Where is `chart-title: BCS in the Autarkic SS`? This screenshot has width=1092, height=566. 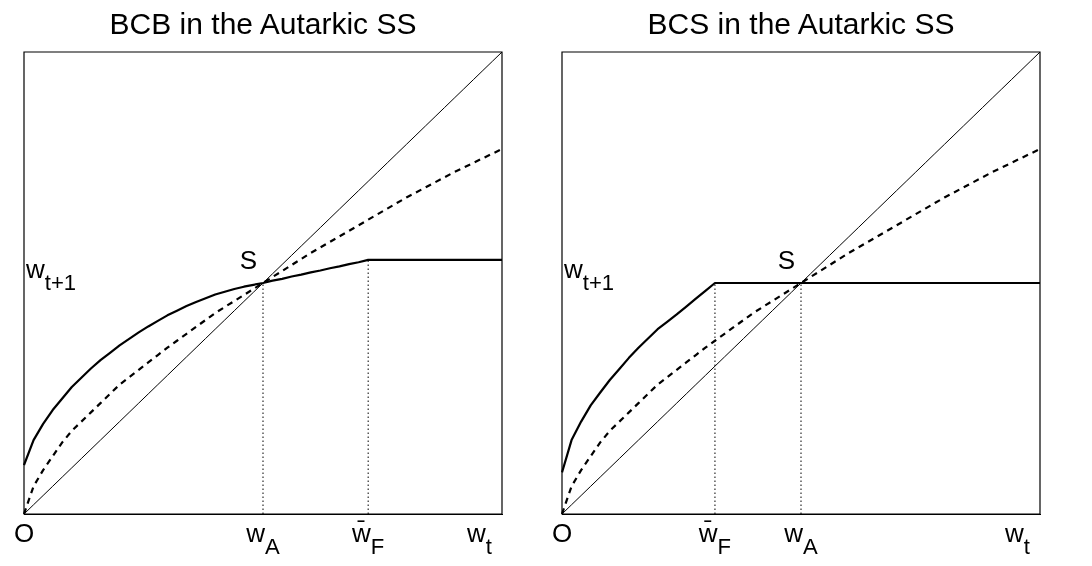 chart-title: BCS in the Autarkic SS is located at coordinates (801, 24).